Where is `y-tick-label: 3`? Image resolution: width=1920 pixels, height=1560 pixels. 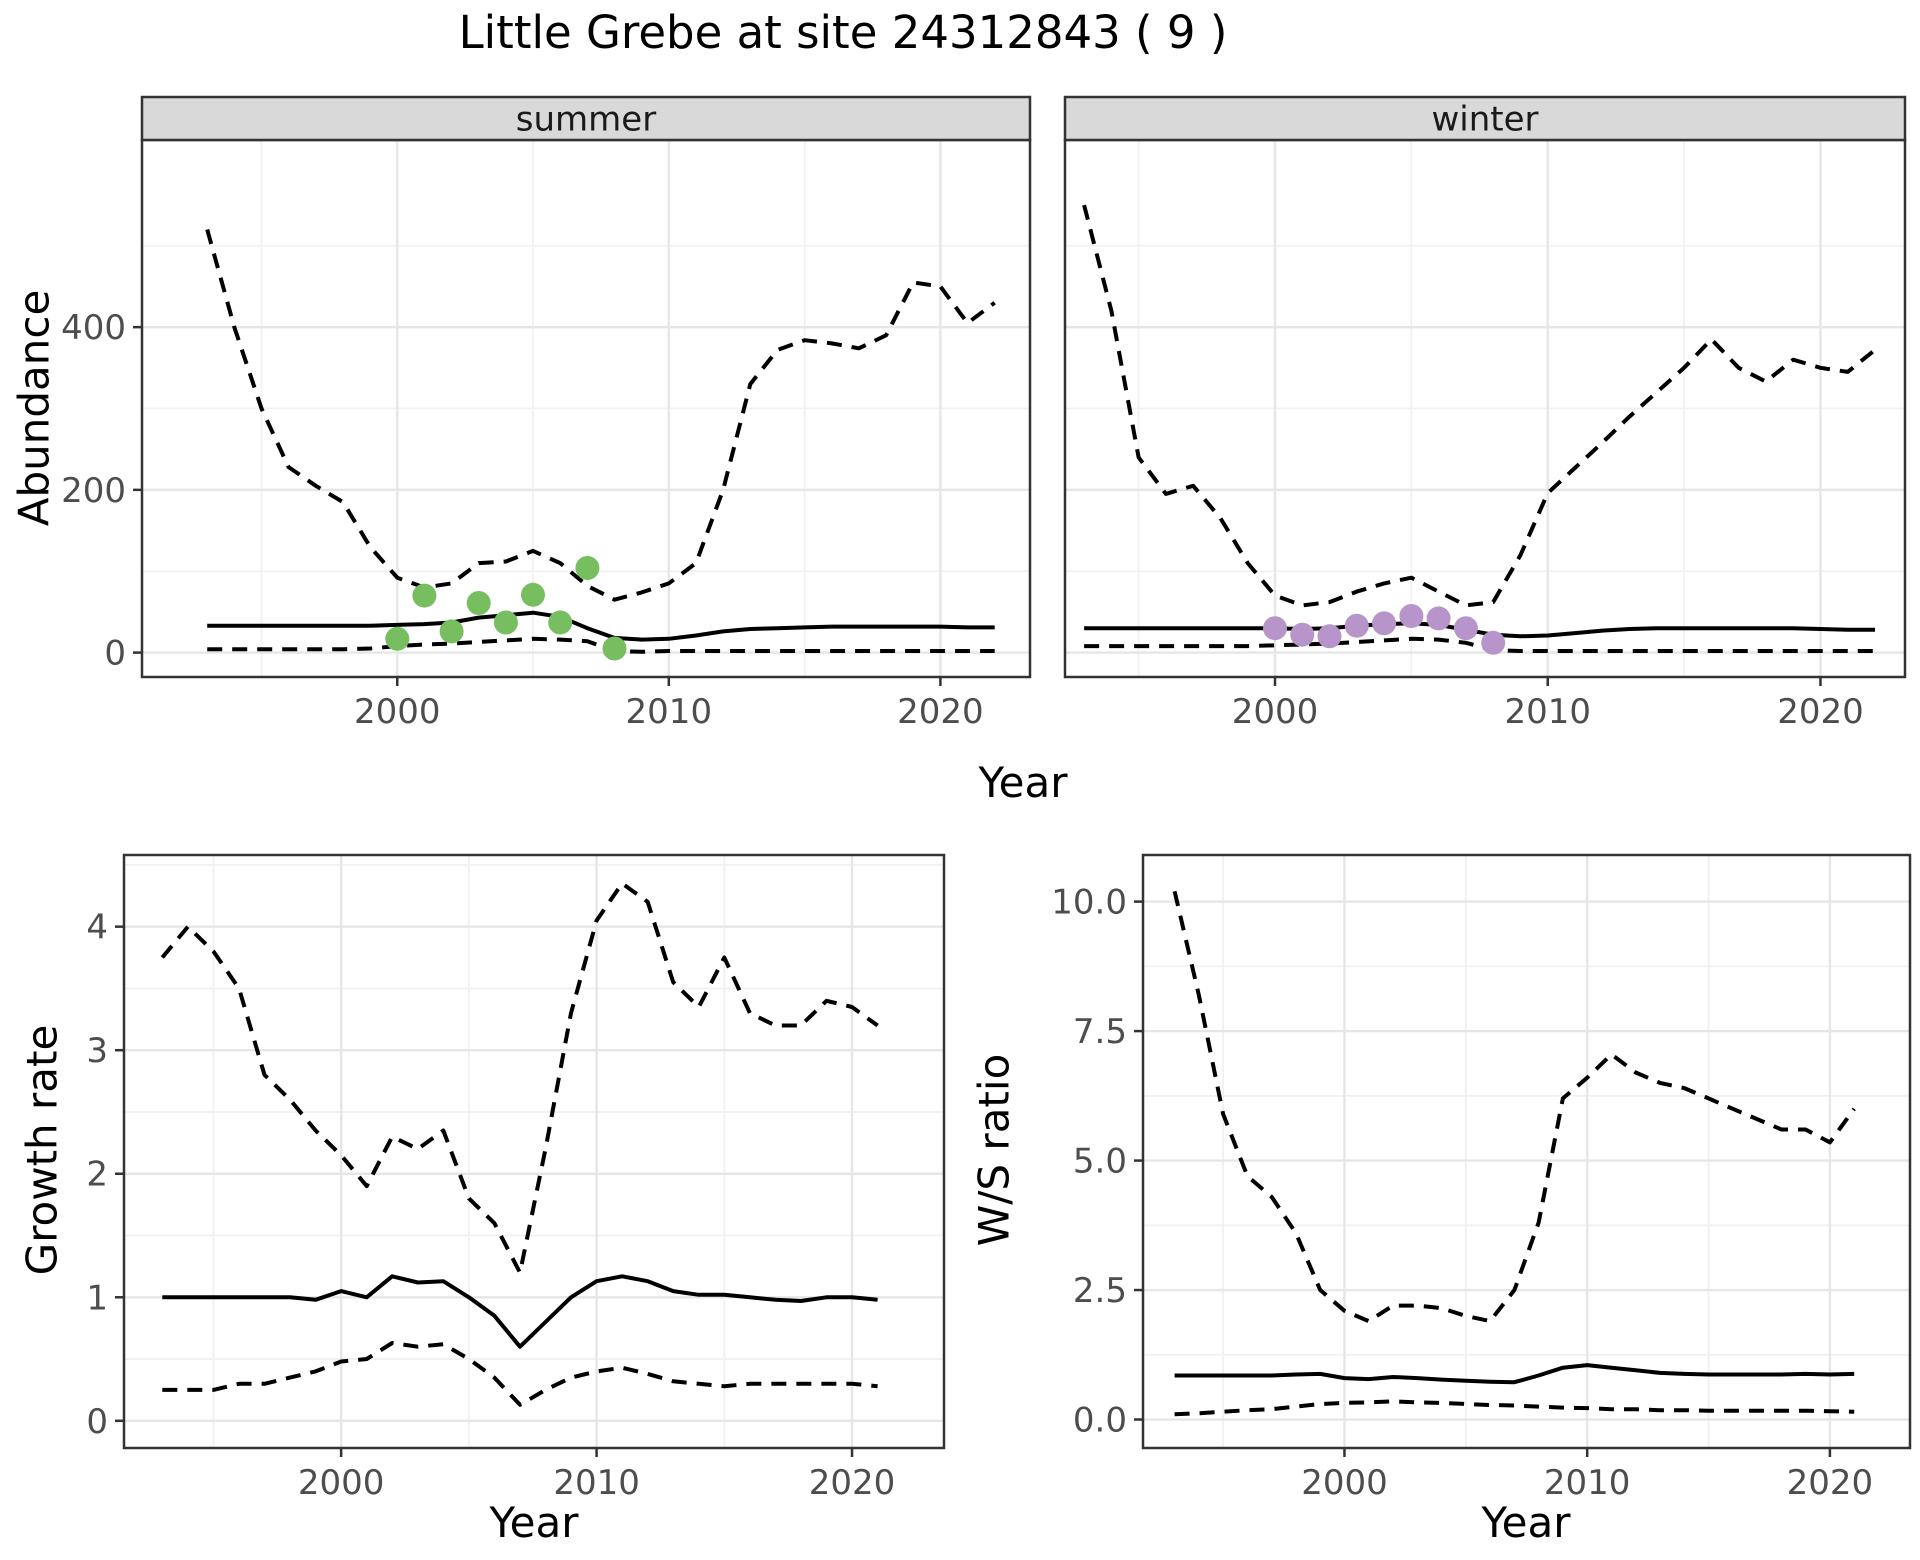 y-tick-label: 3 is located at coordinates (97, 1051).